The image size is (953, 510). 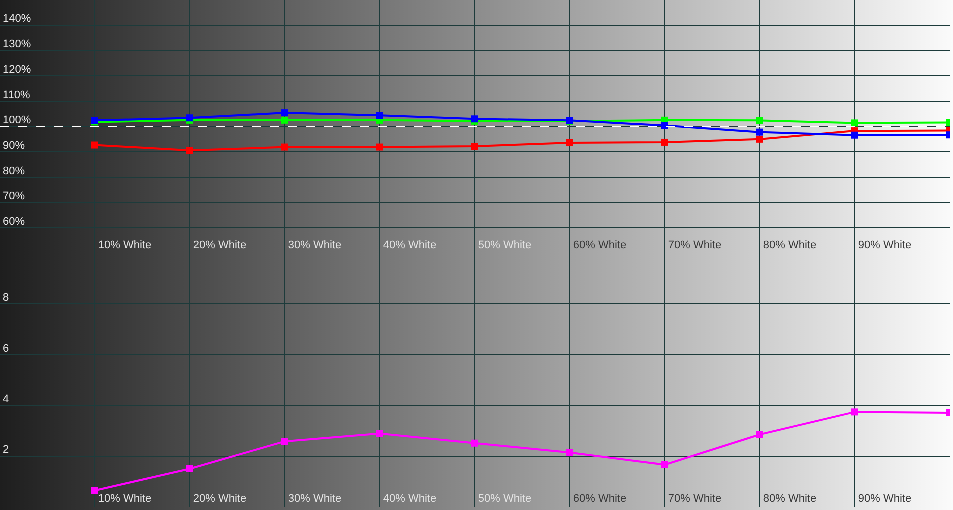 I want to click on y-tick-label: 80%, so click(x=14, y=171).